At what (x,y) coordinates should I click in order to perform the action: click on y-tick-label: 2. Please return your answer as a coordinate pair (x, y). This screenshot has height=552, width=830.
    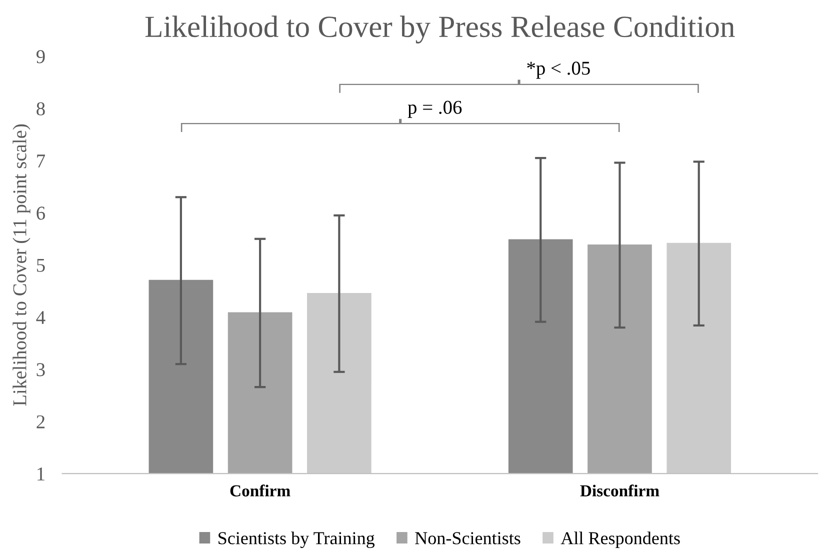
    Looking at the image, I should click on (40, 421).